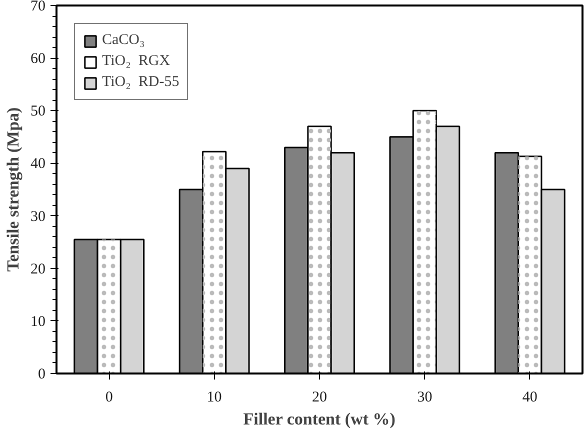 This screenshot has height=431, width=587. I want to click on legend-label: TiO₂ RGX, so click(136, 61).